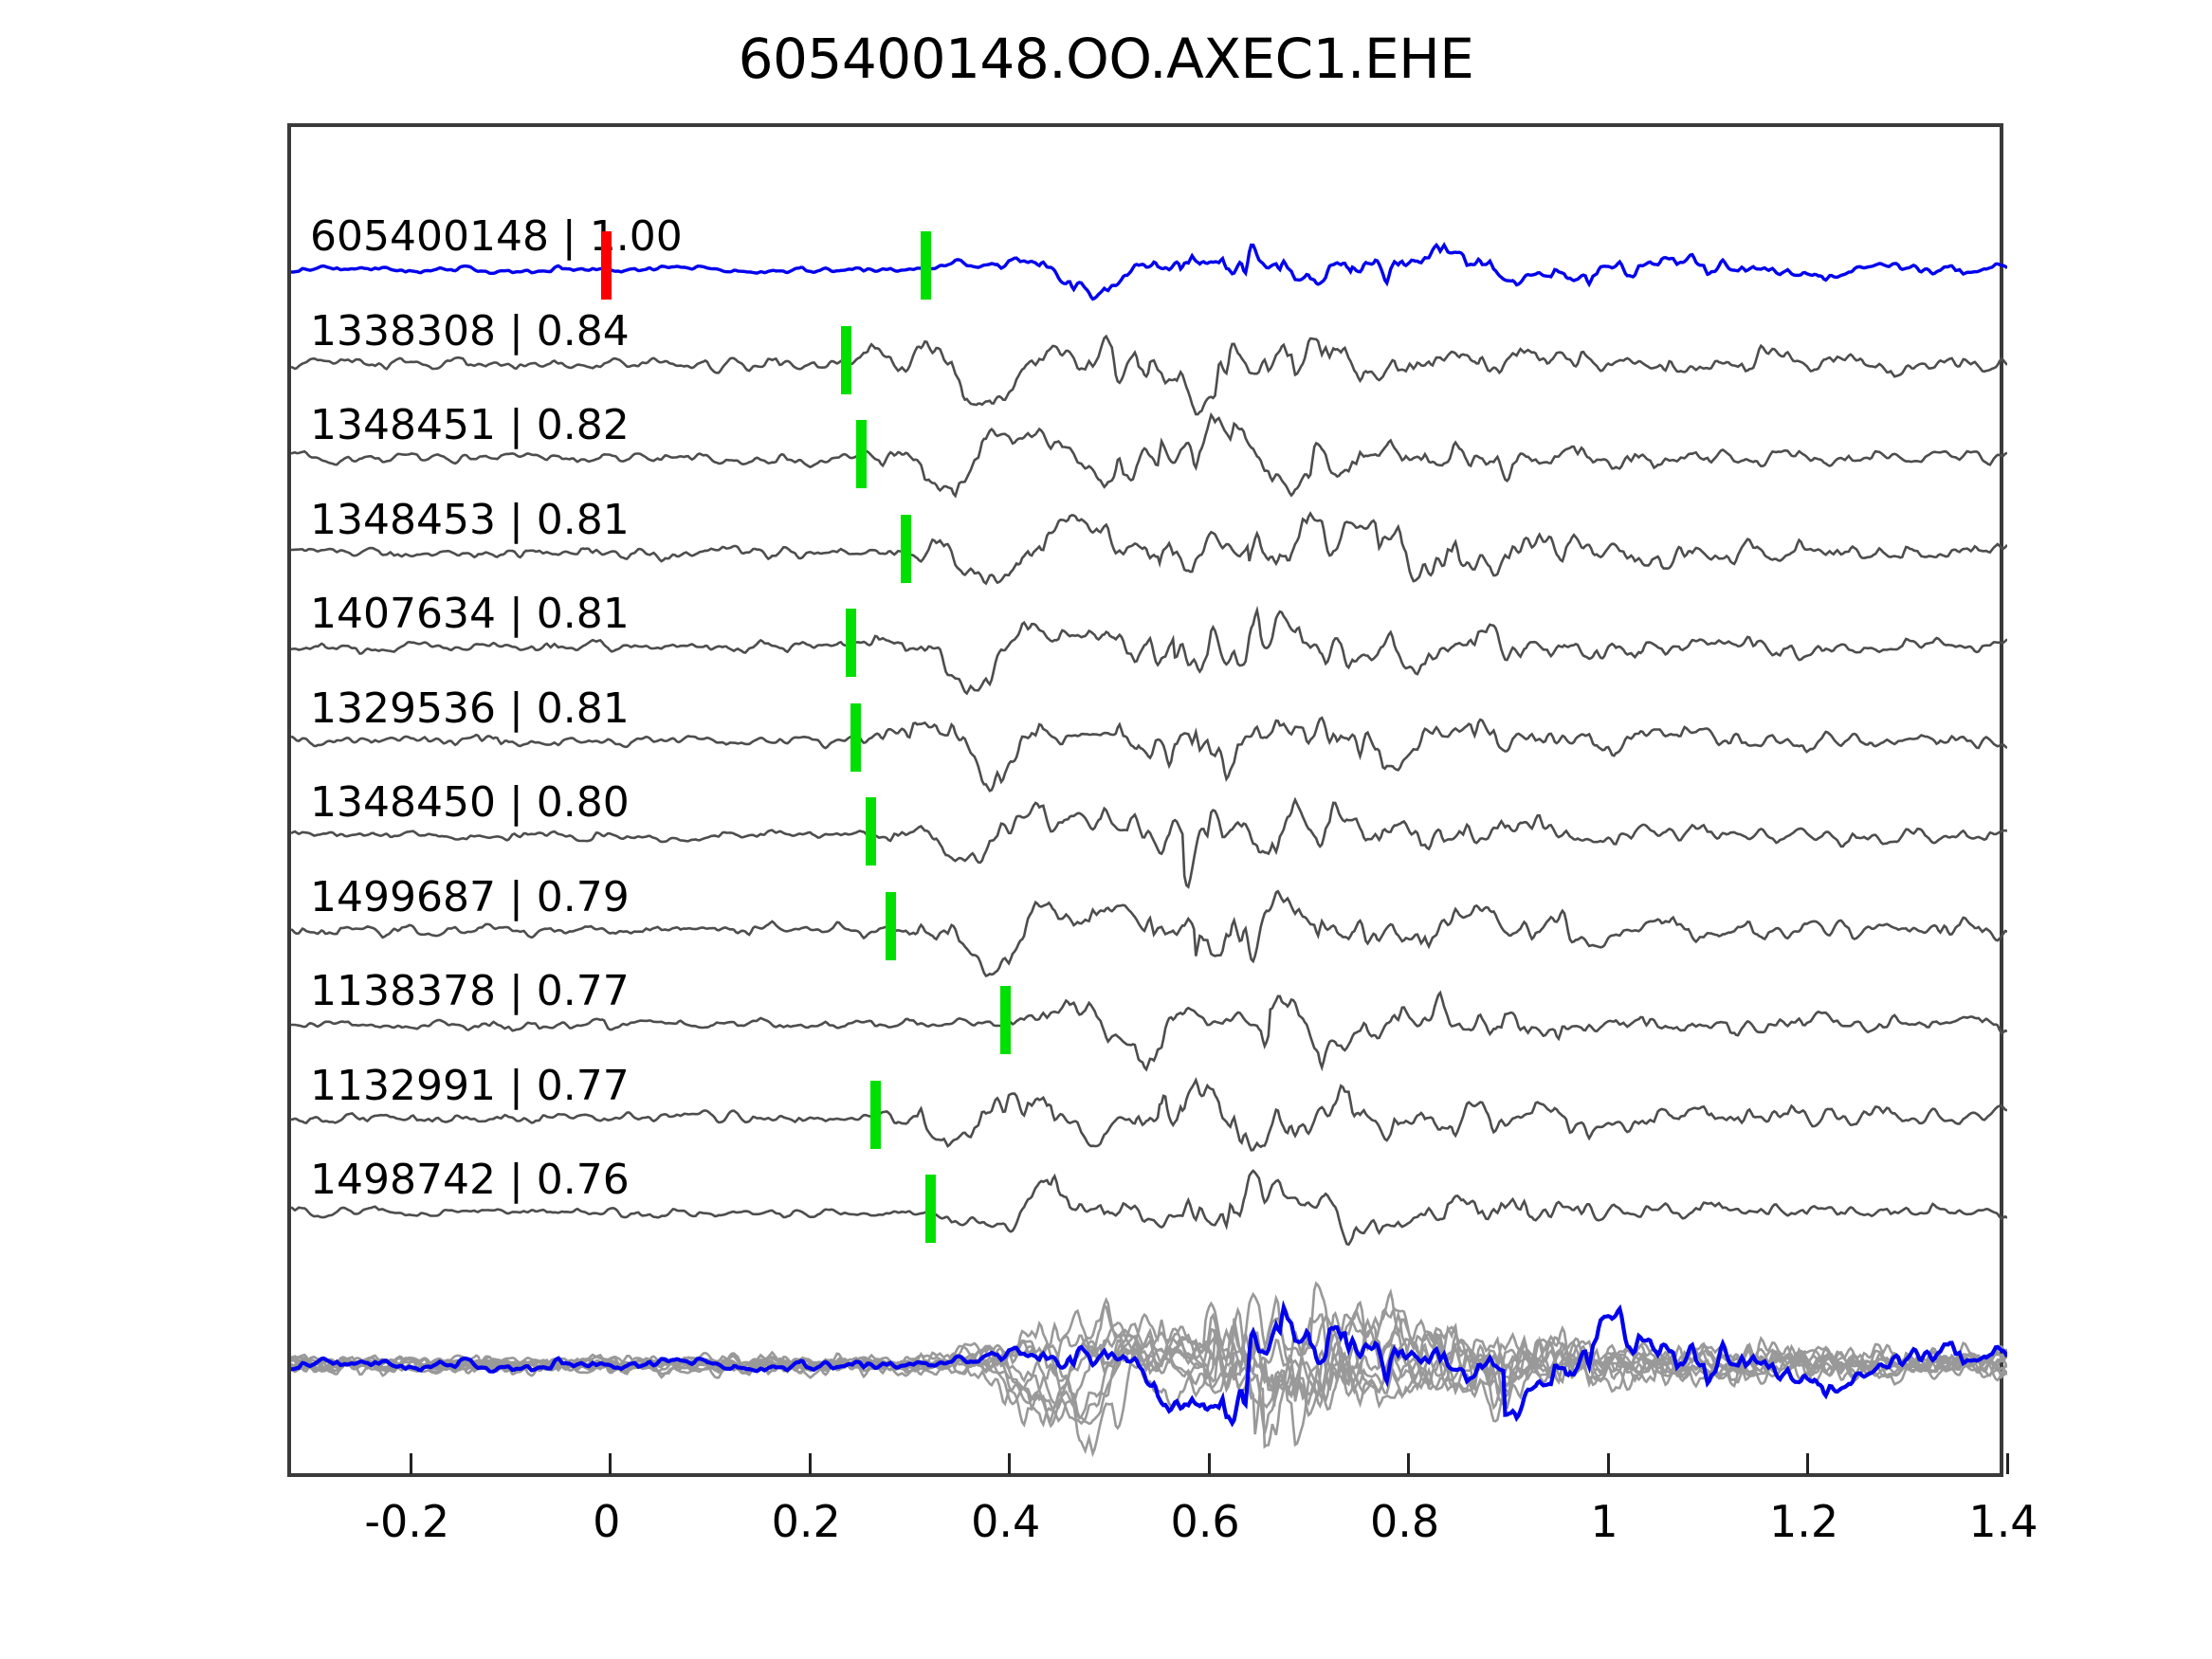 This screenshot has width=2212, height=1659. What do you see at coordinates (1604, 1521) in the screenshot?
I see `x-tick-label: 1` at bounding box center [1604, 1521].